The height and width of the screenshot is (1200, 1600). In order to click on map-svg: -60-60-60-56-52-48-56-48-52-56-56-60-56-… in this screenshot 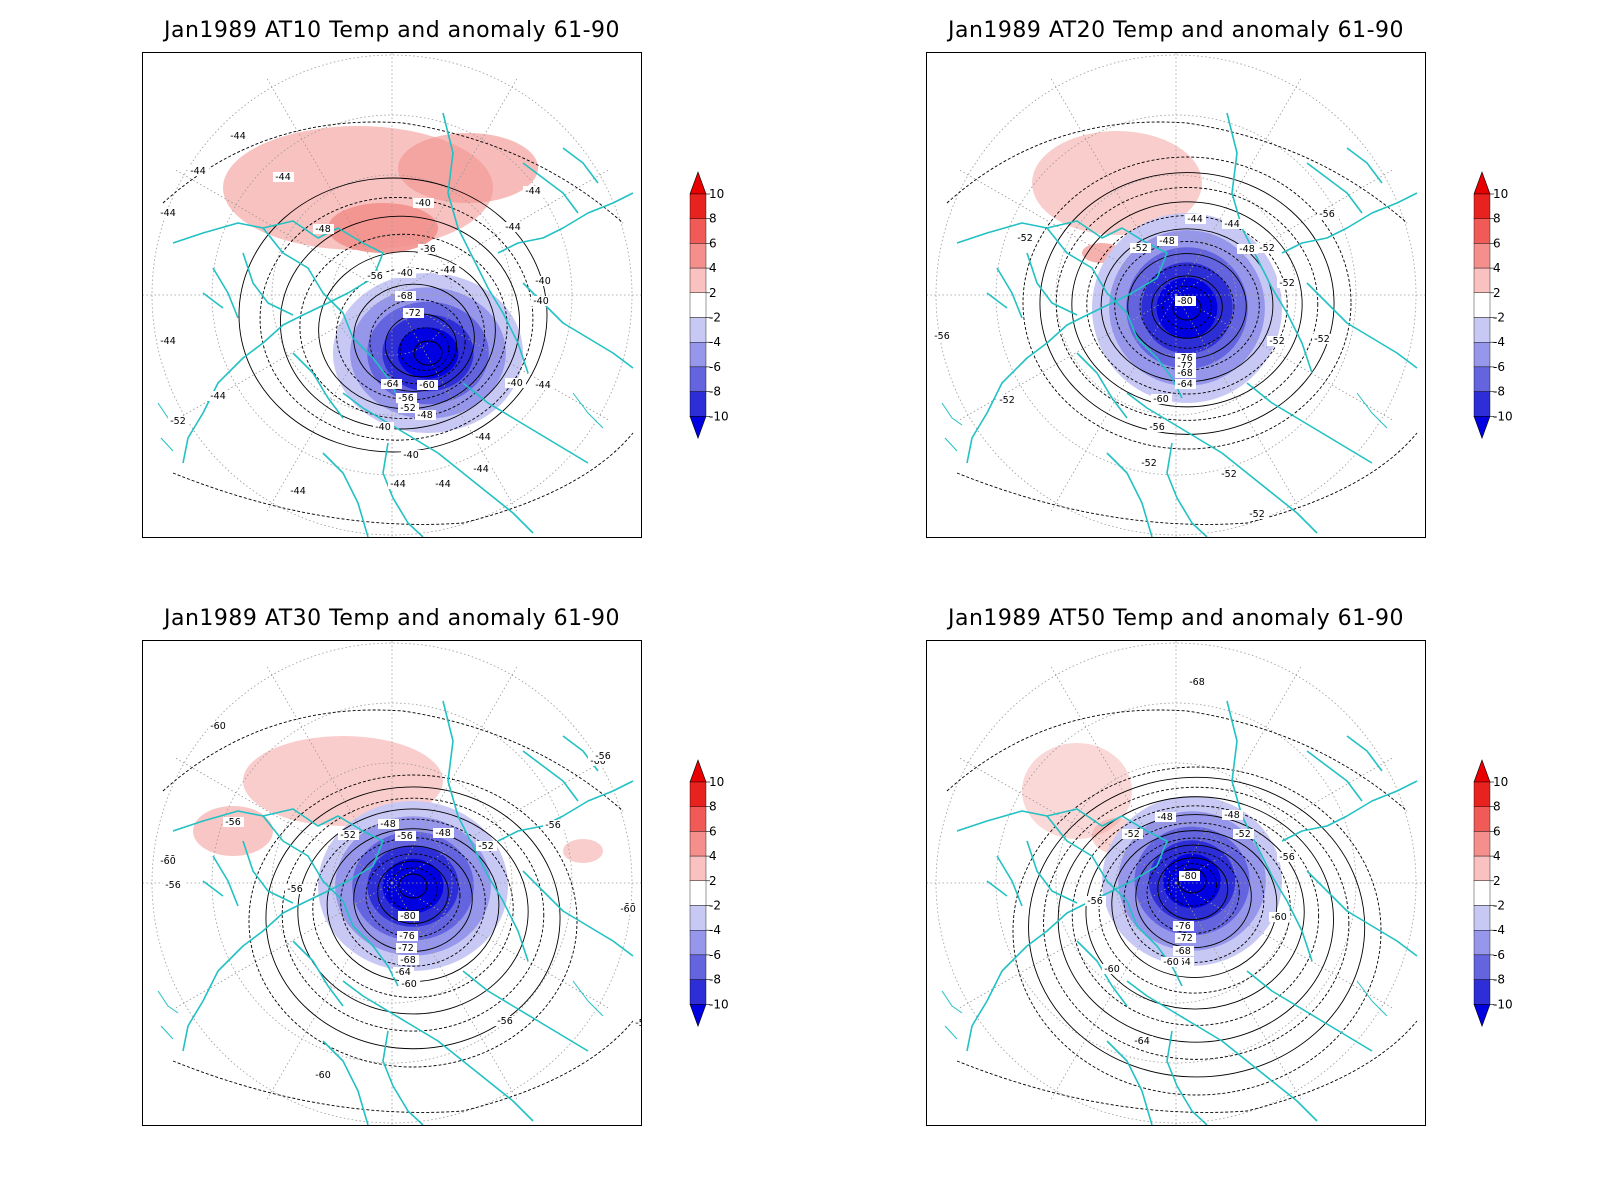, I will do `click(392, 883)`.